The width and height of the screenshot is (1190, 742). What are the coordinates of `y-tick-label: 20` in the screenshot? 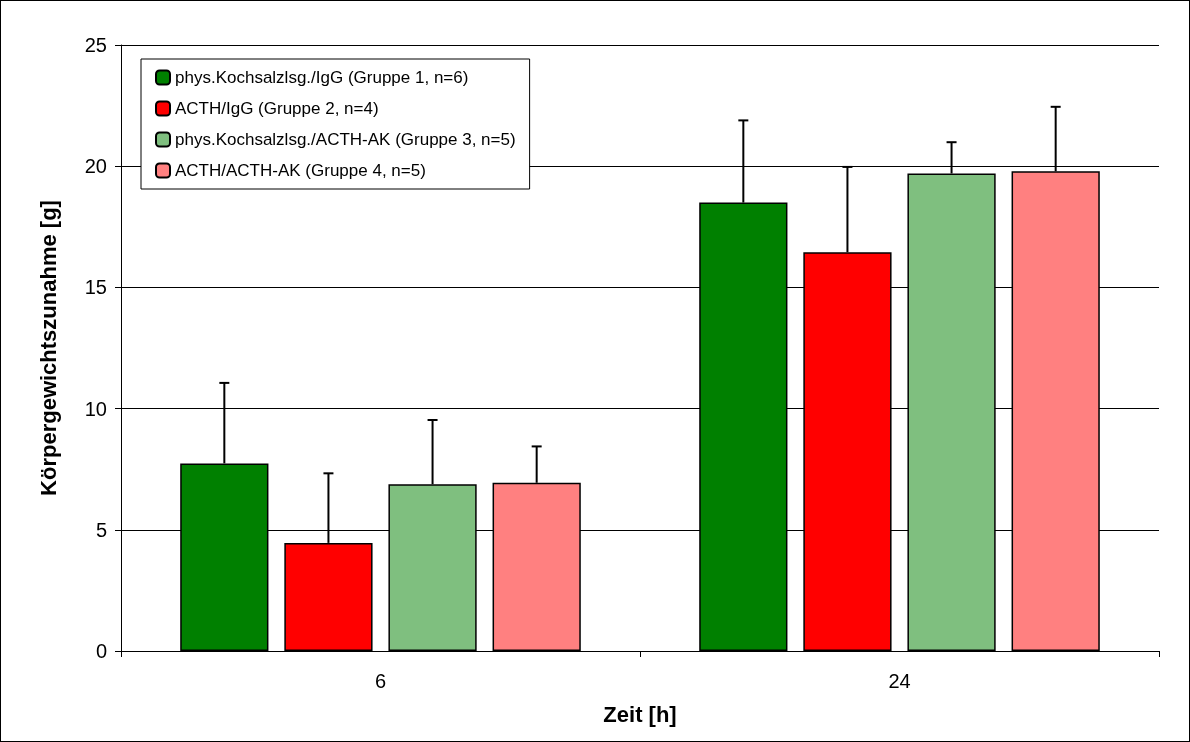 It's located at (95, 166).